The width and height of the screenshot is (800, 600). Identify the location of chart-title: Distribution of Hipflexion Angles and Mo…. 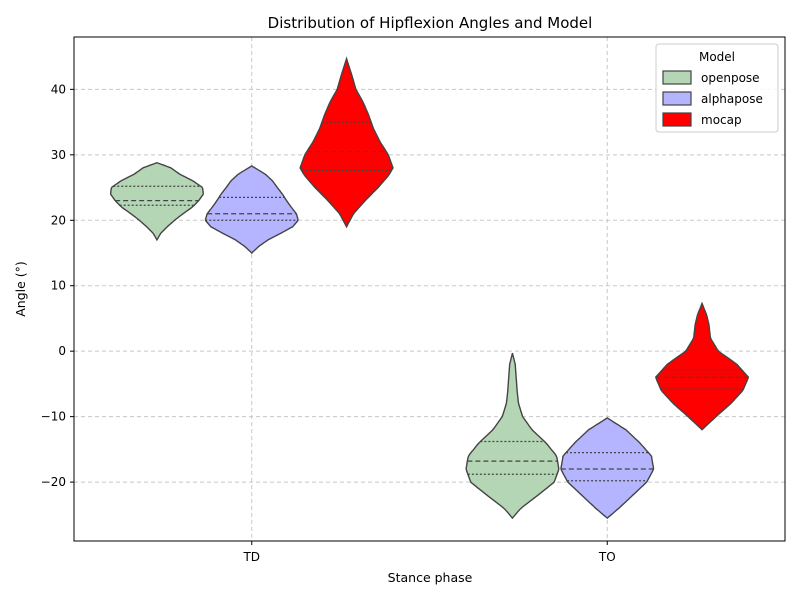
(430, 23).